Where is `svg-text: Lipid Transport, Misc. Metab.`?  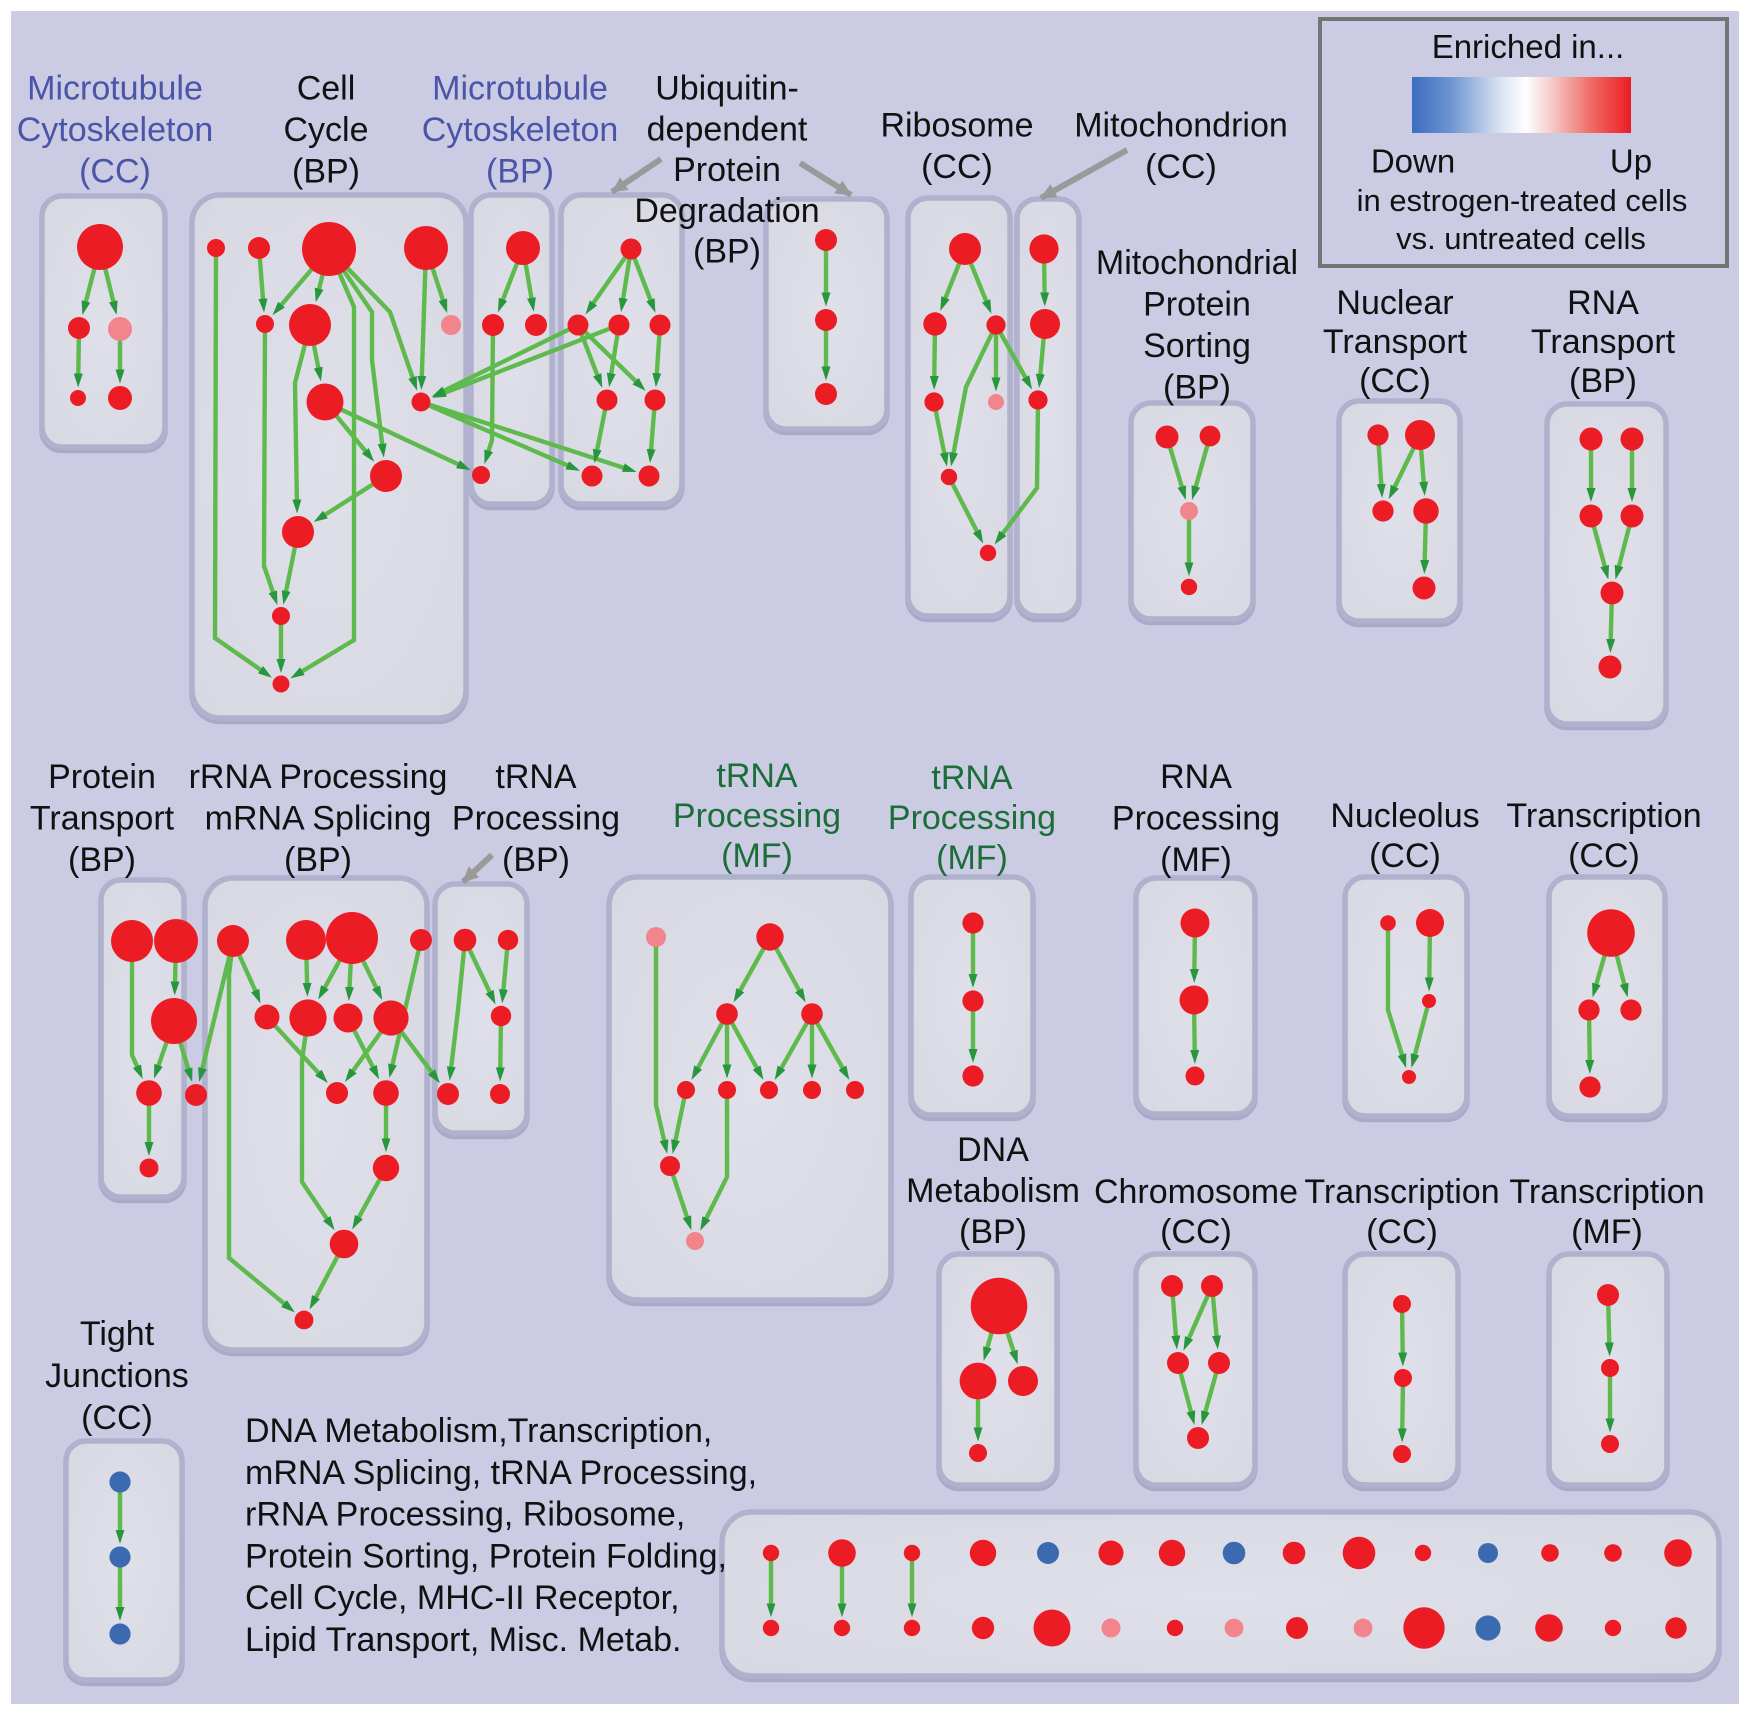 svg-text: Lipid Transport, Misc. Metab. is located at coordinates (463, 1640).